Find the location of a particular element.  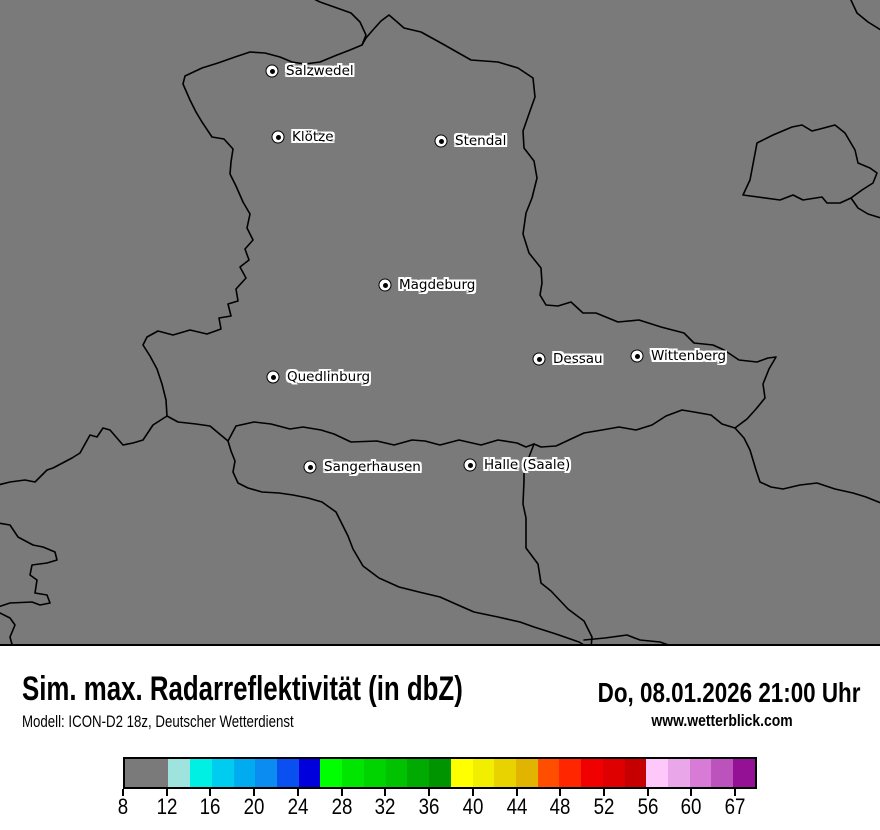

colorbar-tick-label: 67 is located at coordinates (735, 806).